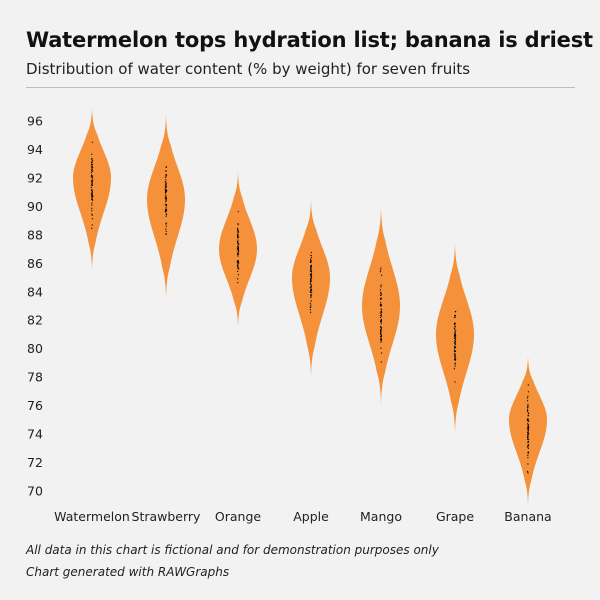  What do you see at coordinates (35, 320) in the screenshot?
I see `y-tick-label: 82` at bounding box center [35, 320].